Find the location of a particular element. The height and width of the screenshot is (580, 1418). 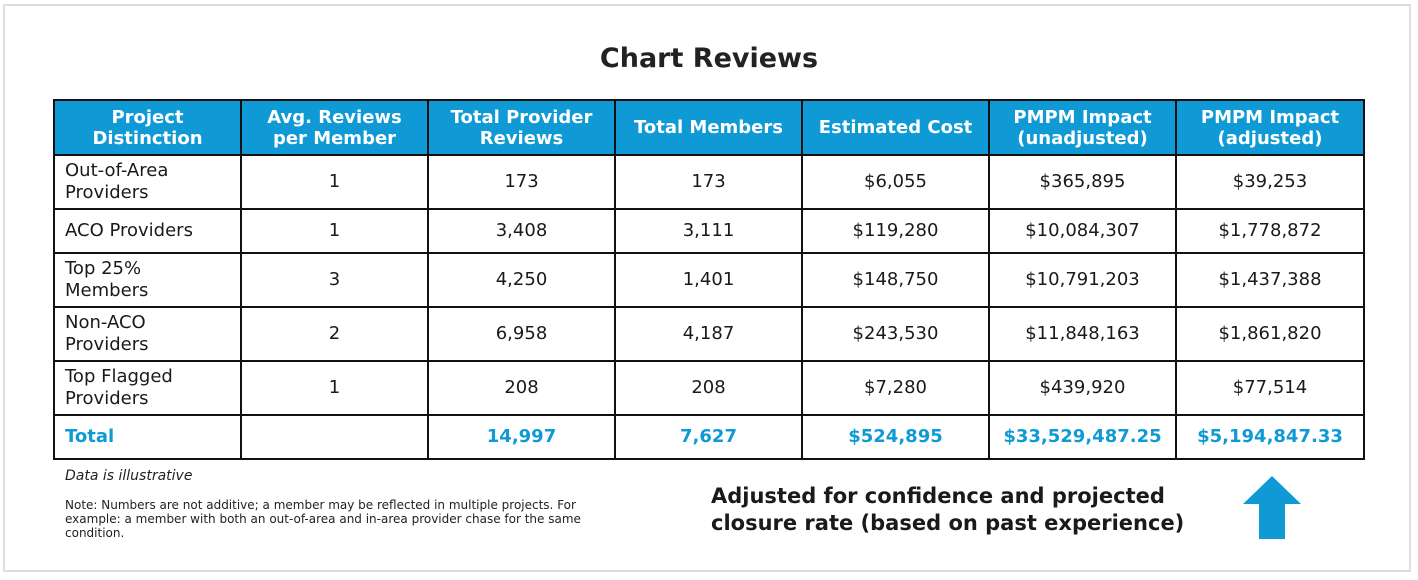

cell-total-members: 4,187 is located at coordinates (708, 334).